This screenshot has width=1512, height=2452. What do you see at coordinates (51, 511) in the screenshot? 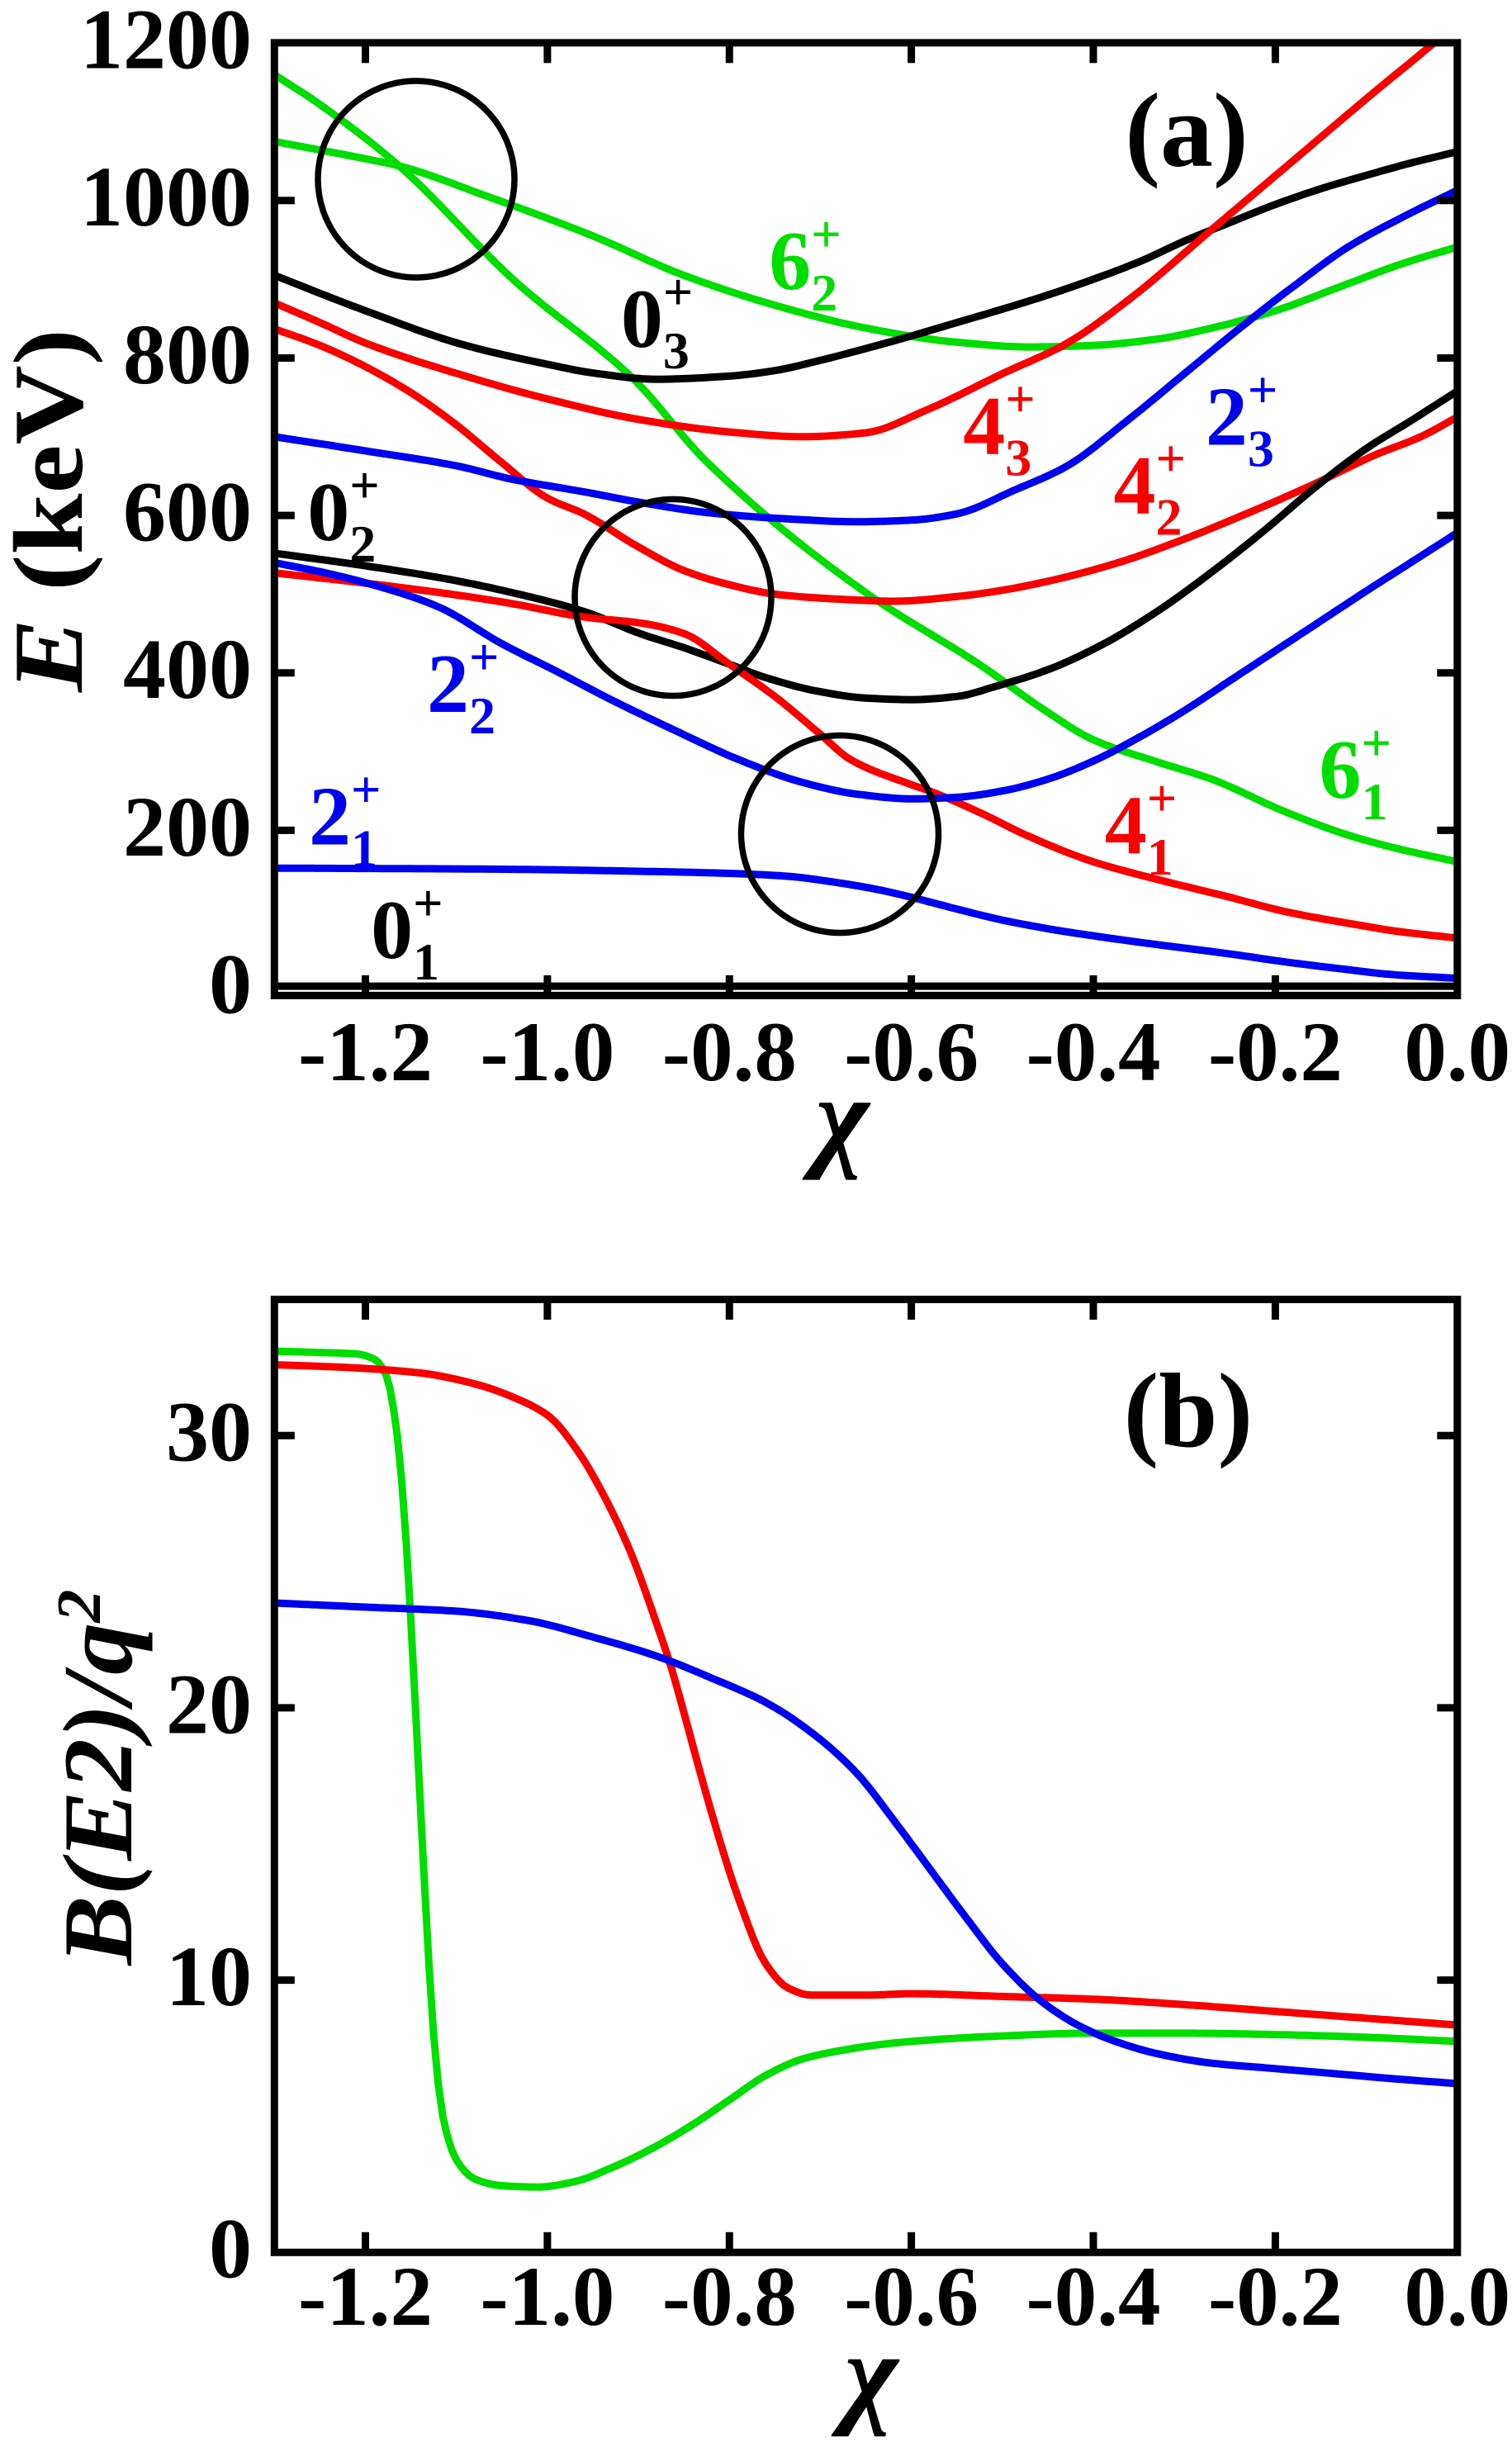
I see `svg-text: E (keV)` at bounding box center [51, 511].